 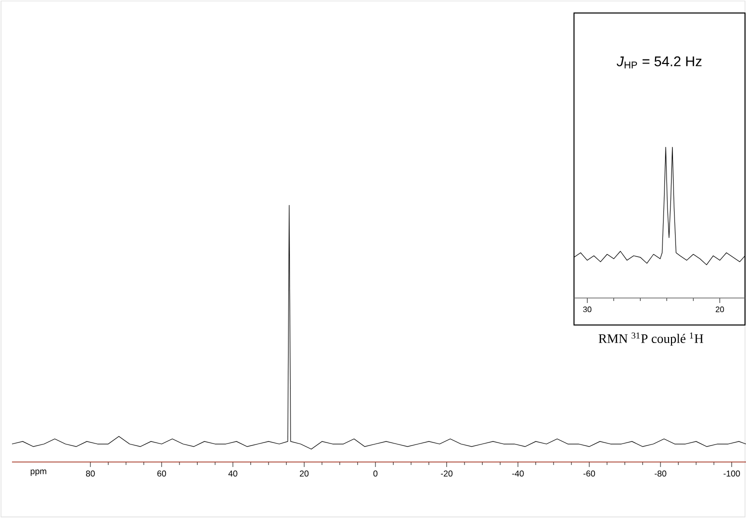 I want to click on x-tick-label: 60, so click(x=161, y=473).